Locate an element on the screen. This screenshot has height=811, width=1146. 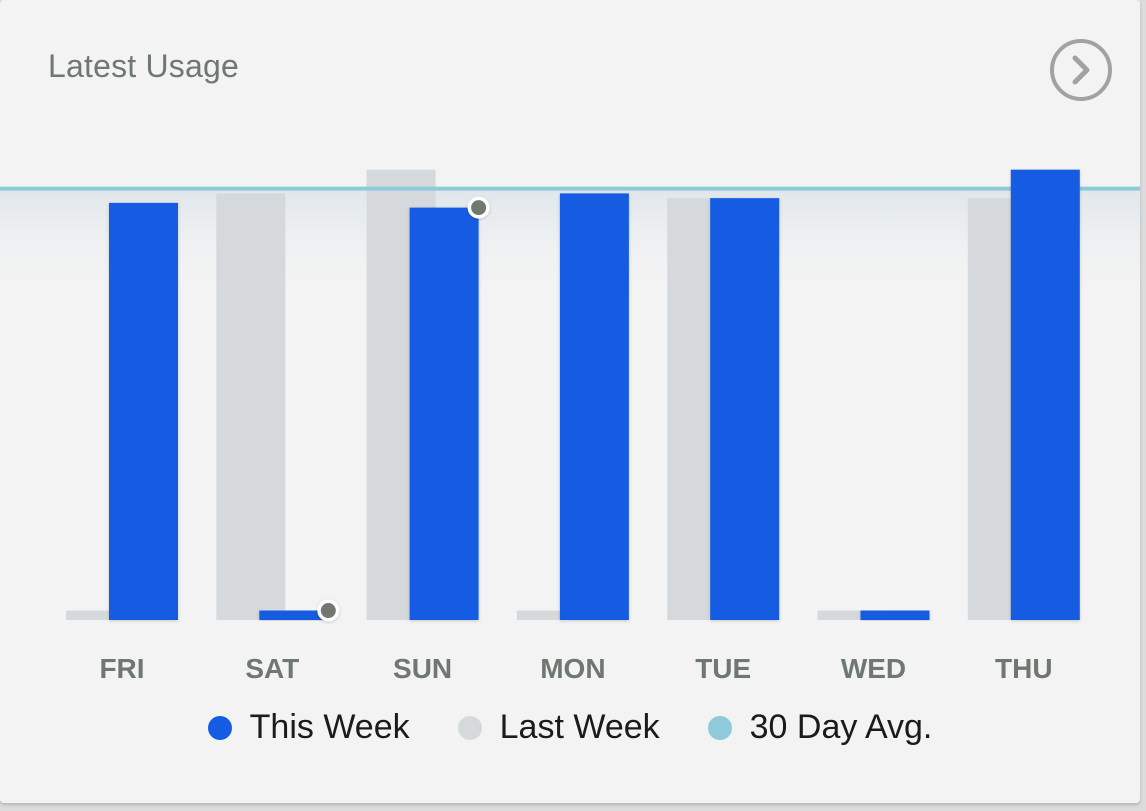
x-tick-label: FRI is located at coordinates (121, 668).